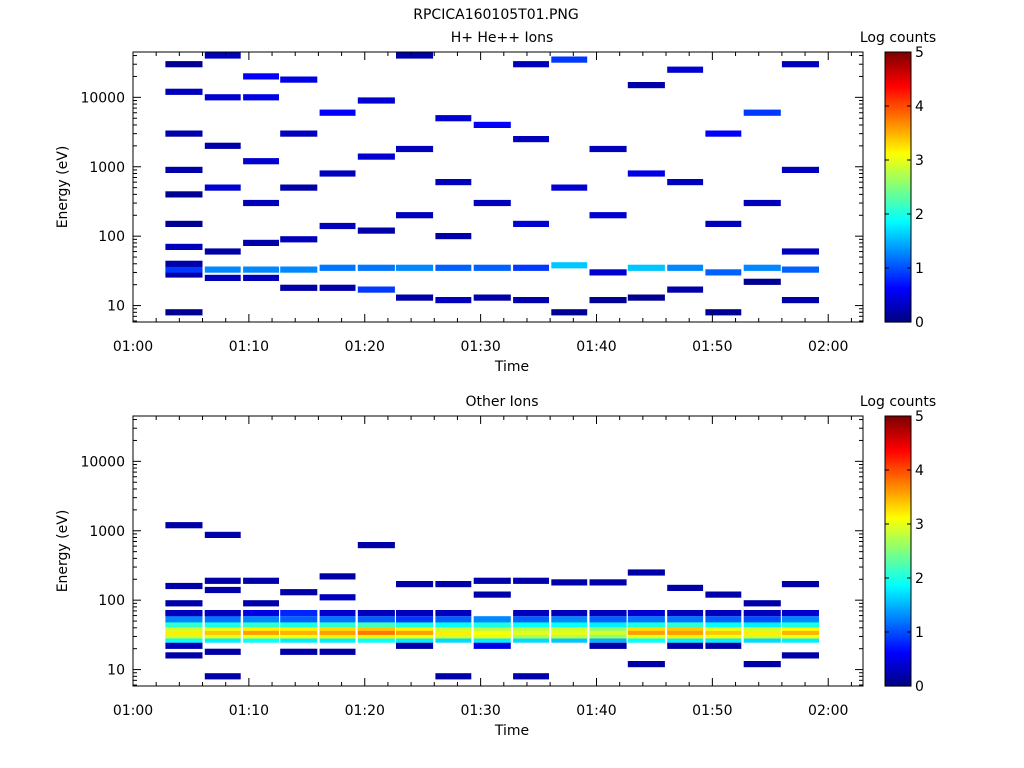 Image resolution: width=1024 pixels, height=768 pixels. I want to click on colorbar-frame, so click(898, 551).